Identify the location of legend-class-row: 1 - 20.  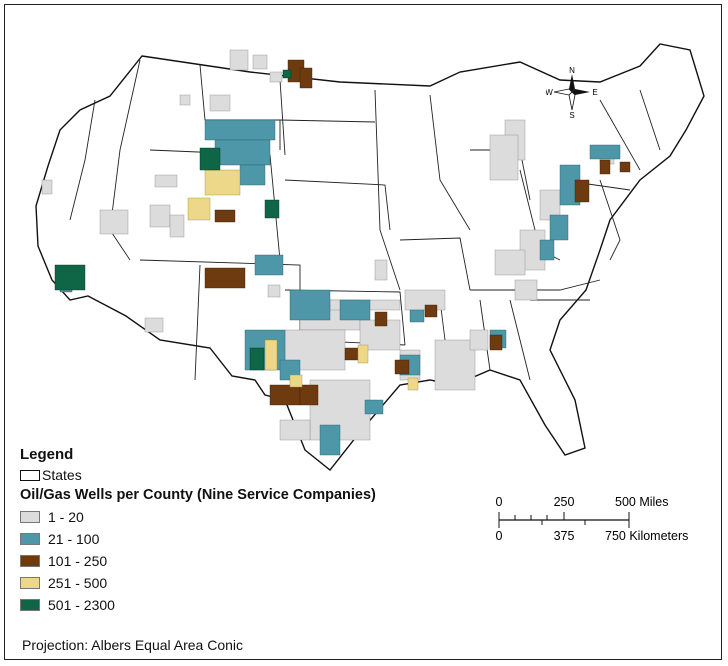
(198, 517).